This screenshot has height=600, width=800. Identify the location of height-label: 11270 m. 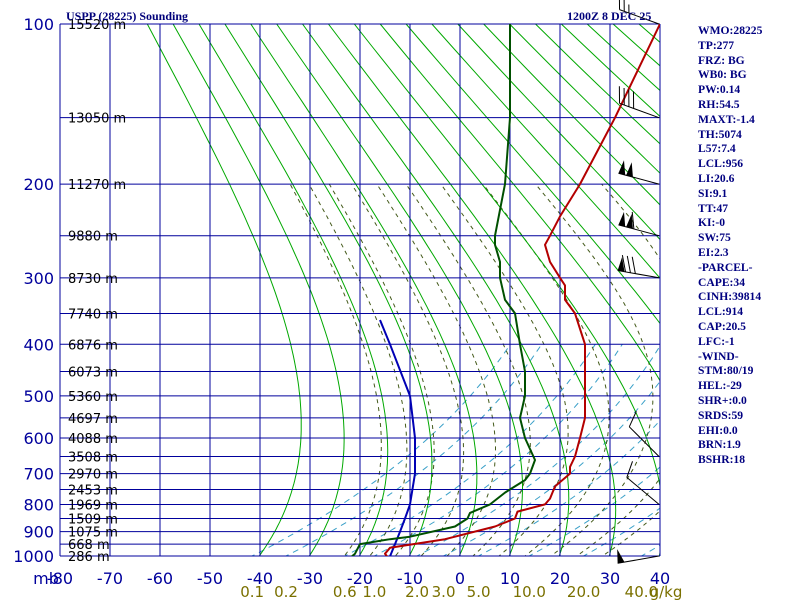
(97, 185).